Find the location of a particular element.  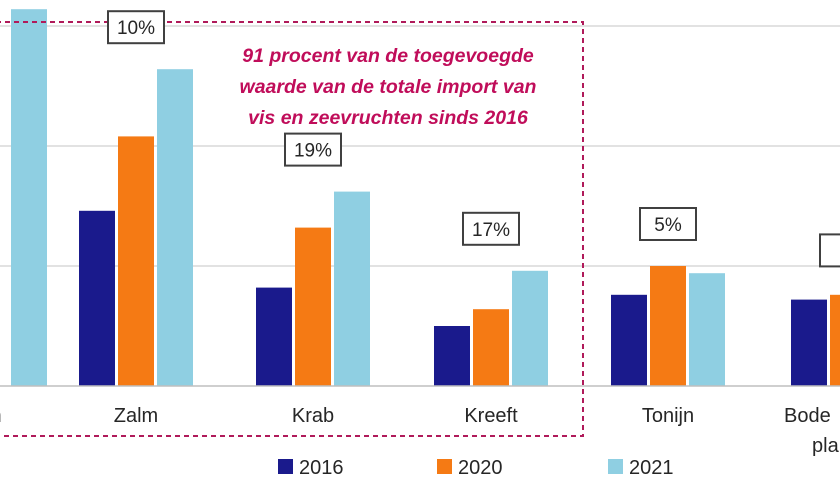

legend-label-2020: 2020 is located at coordinates (480, 468).